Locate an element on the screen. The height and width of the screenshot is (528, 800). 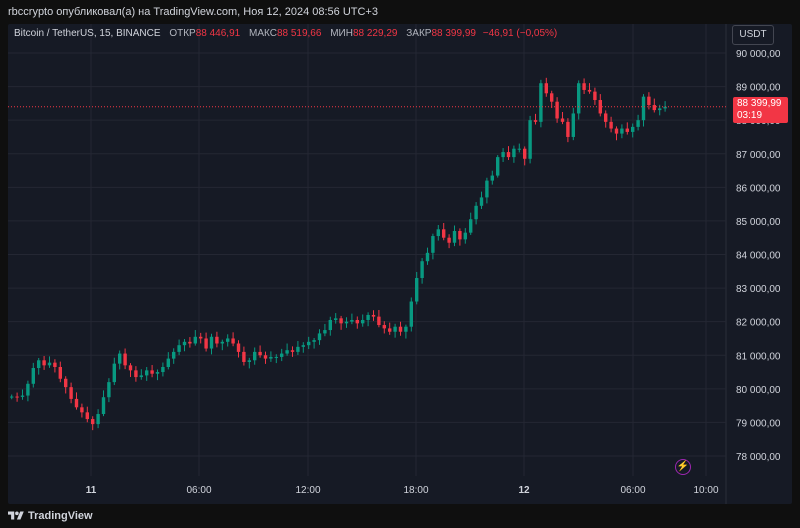
y-tick-label: 83 000,00 is located at coordinates (758, 289).